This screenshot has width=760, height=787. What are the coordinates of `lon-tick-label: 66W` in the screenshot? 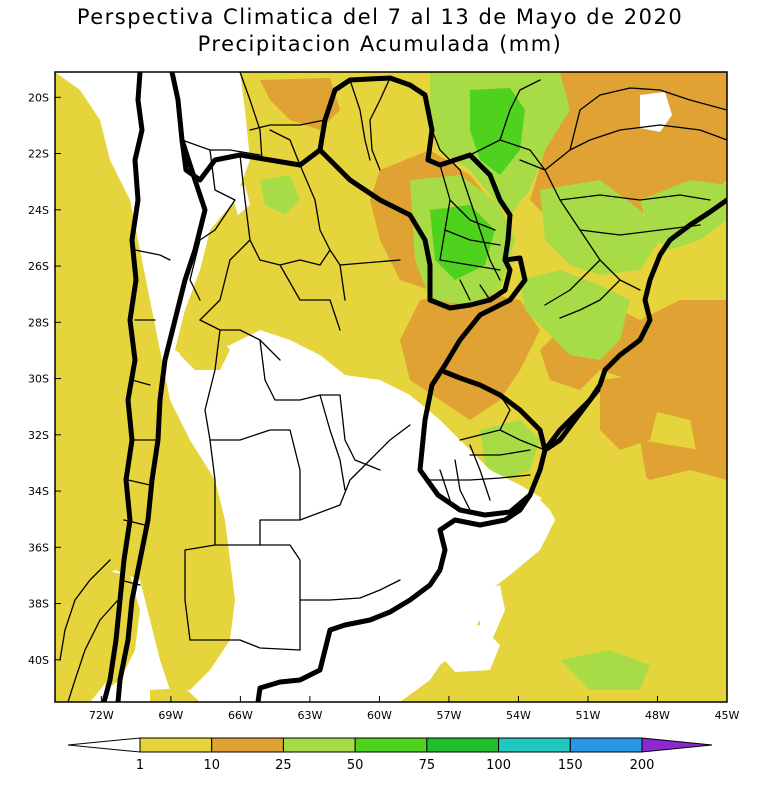 It's located at (240, 715).